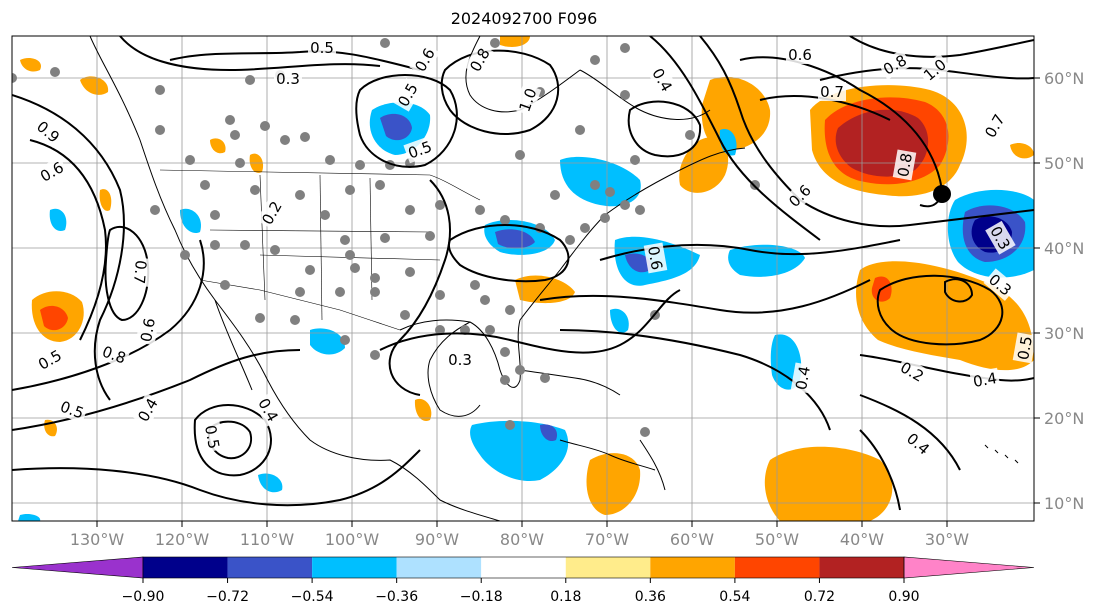 The width and height of the screenshot is (1105, 615). I want to click on colorbar-tick-label: 0.90, so click(903, 597).